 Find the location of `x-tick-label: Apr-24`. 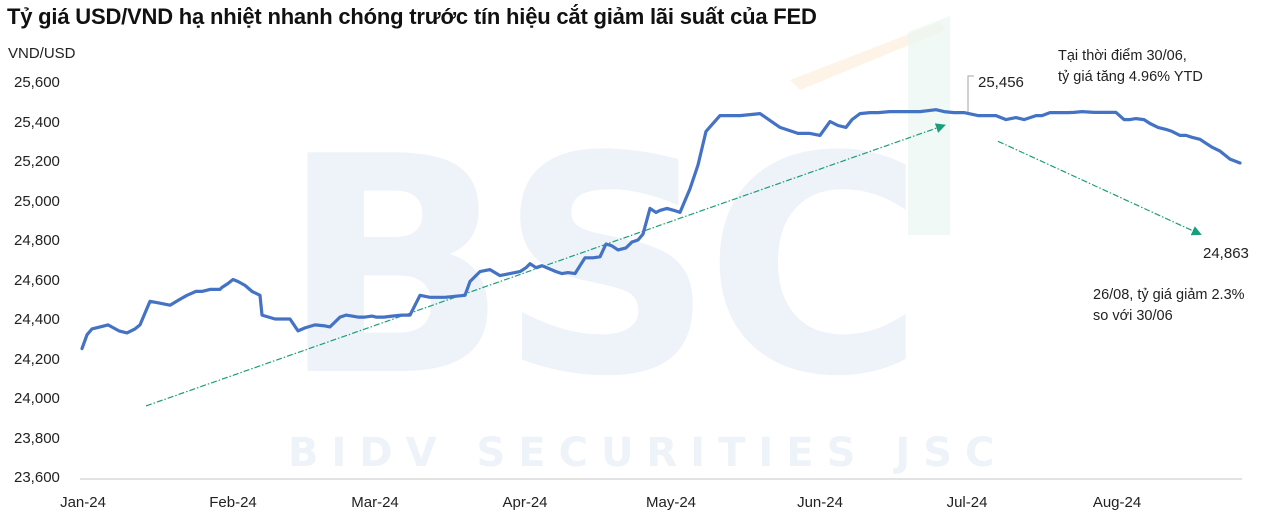

x-tick-label: Apr-24 is located at coordinates (525, 502).